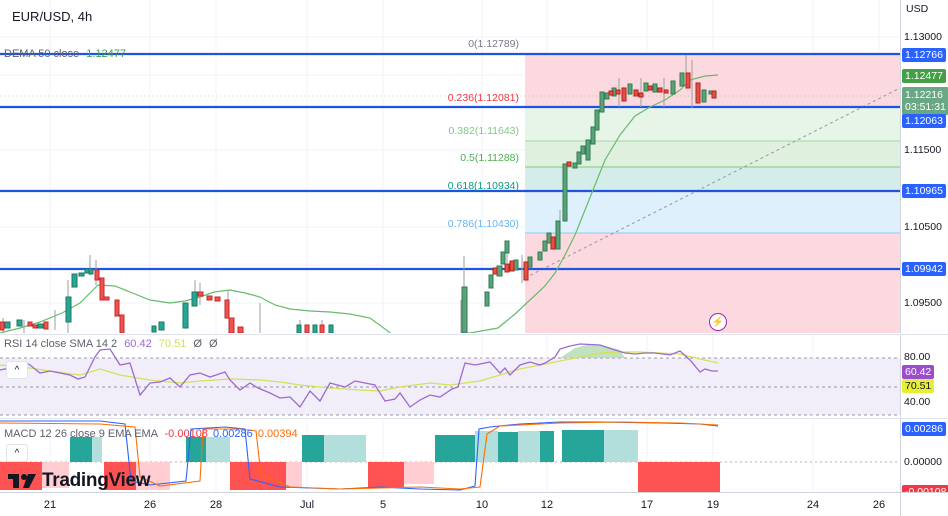  I want to click on last-price: 1.12216, so click(924, 95).